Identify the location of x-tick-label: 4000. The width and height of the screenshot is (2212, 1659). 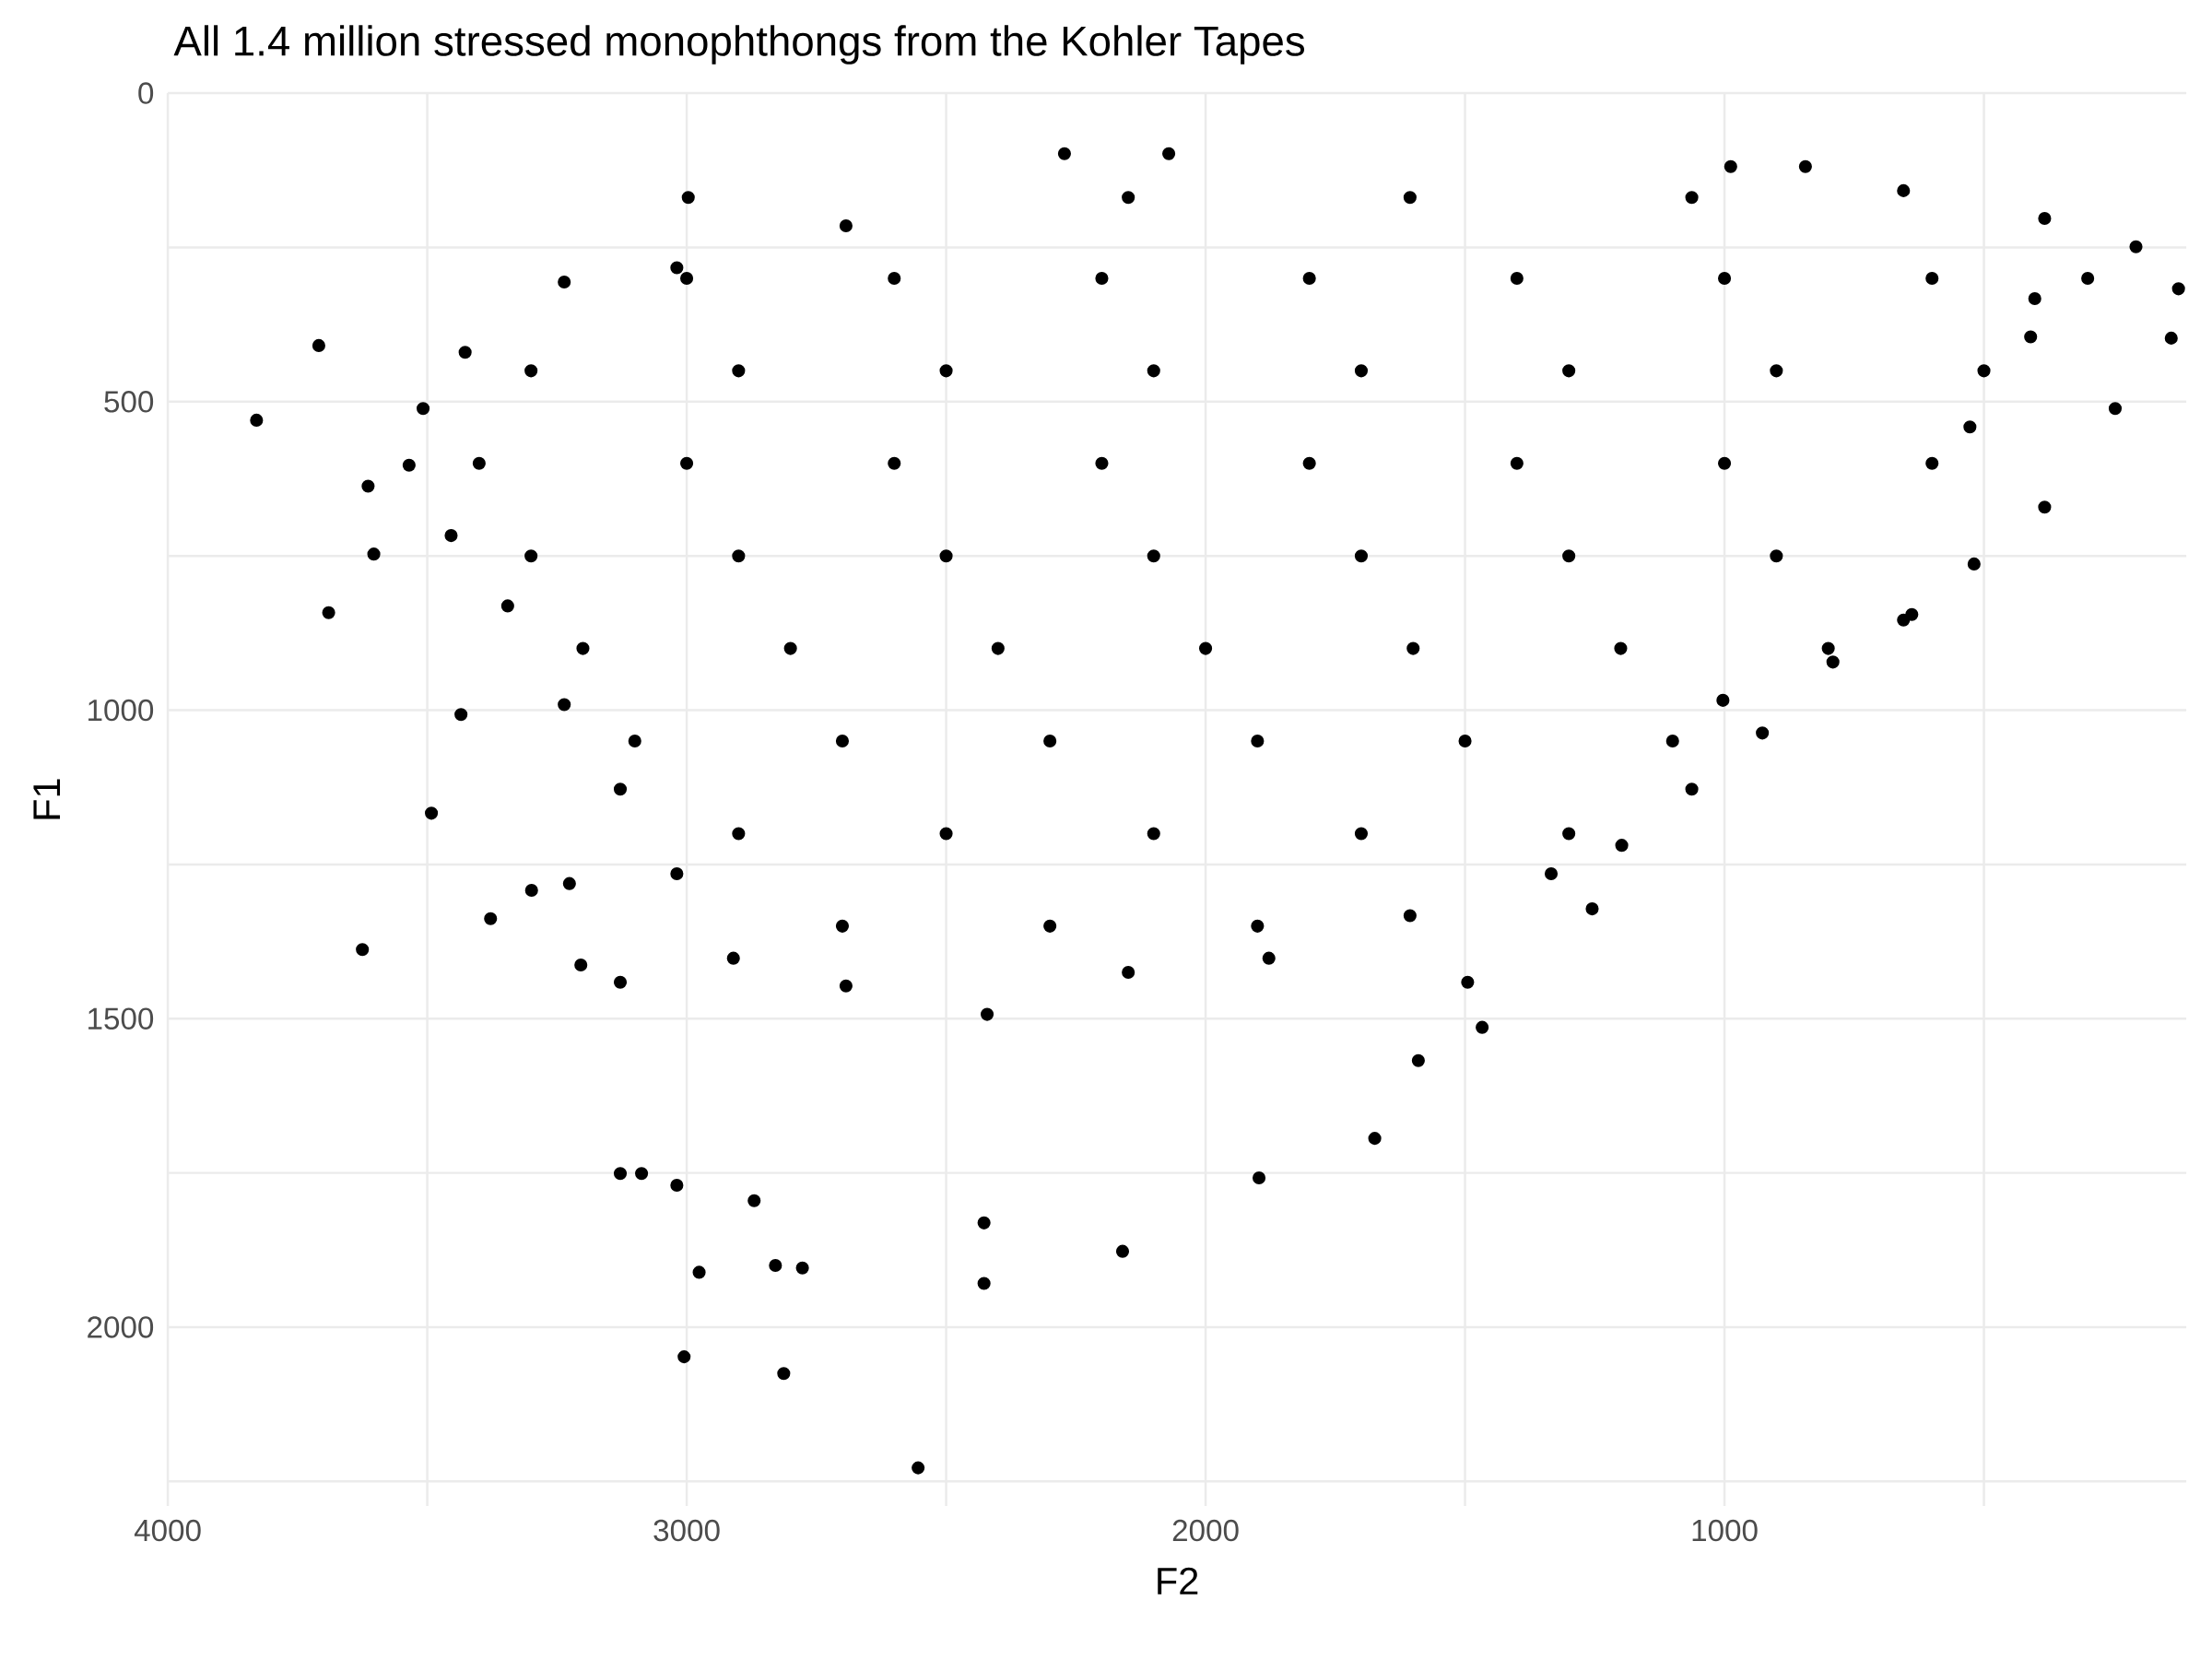
(167, 1530).